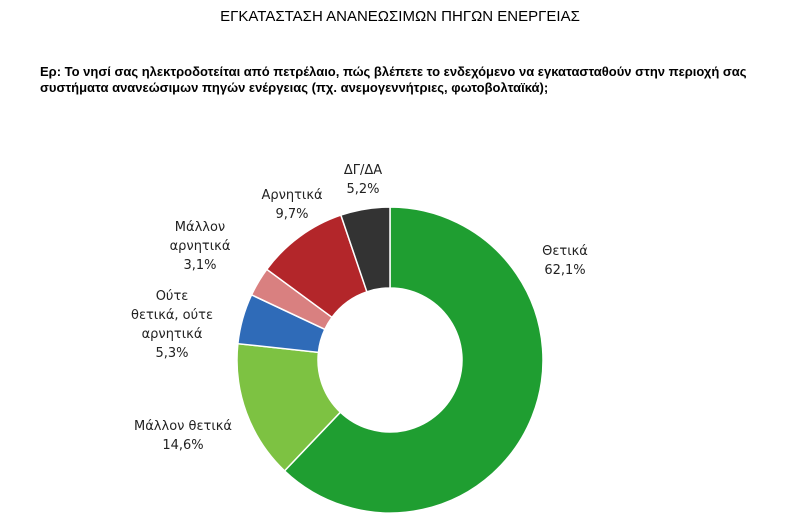 Image resolution: width=800 pixels, height=521 pixels. What do you see at coordinates (292, 214) in the screenshot?
I see `value-label: 9,7%` at bounding box center [292, 214].